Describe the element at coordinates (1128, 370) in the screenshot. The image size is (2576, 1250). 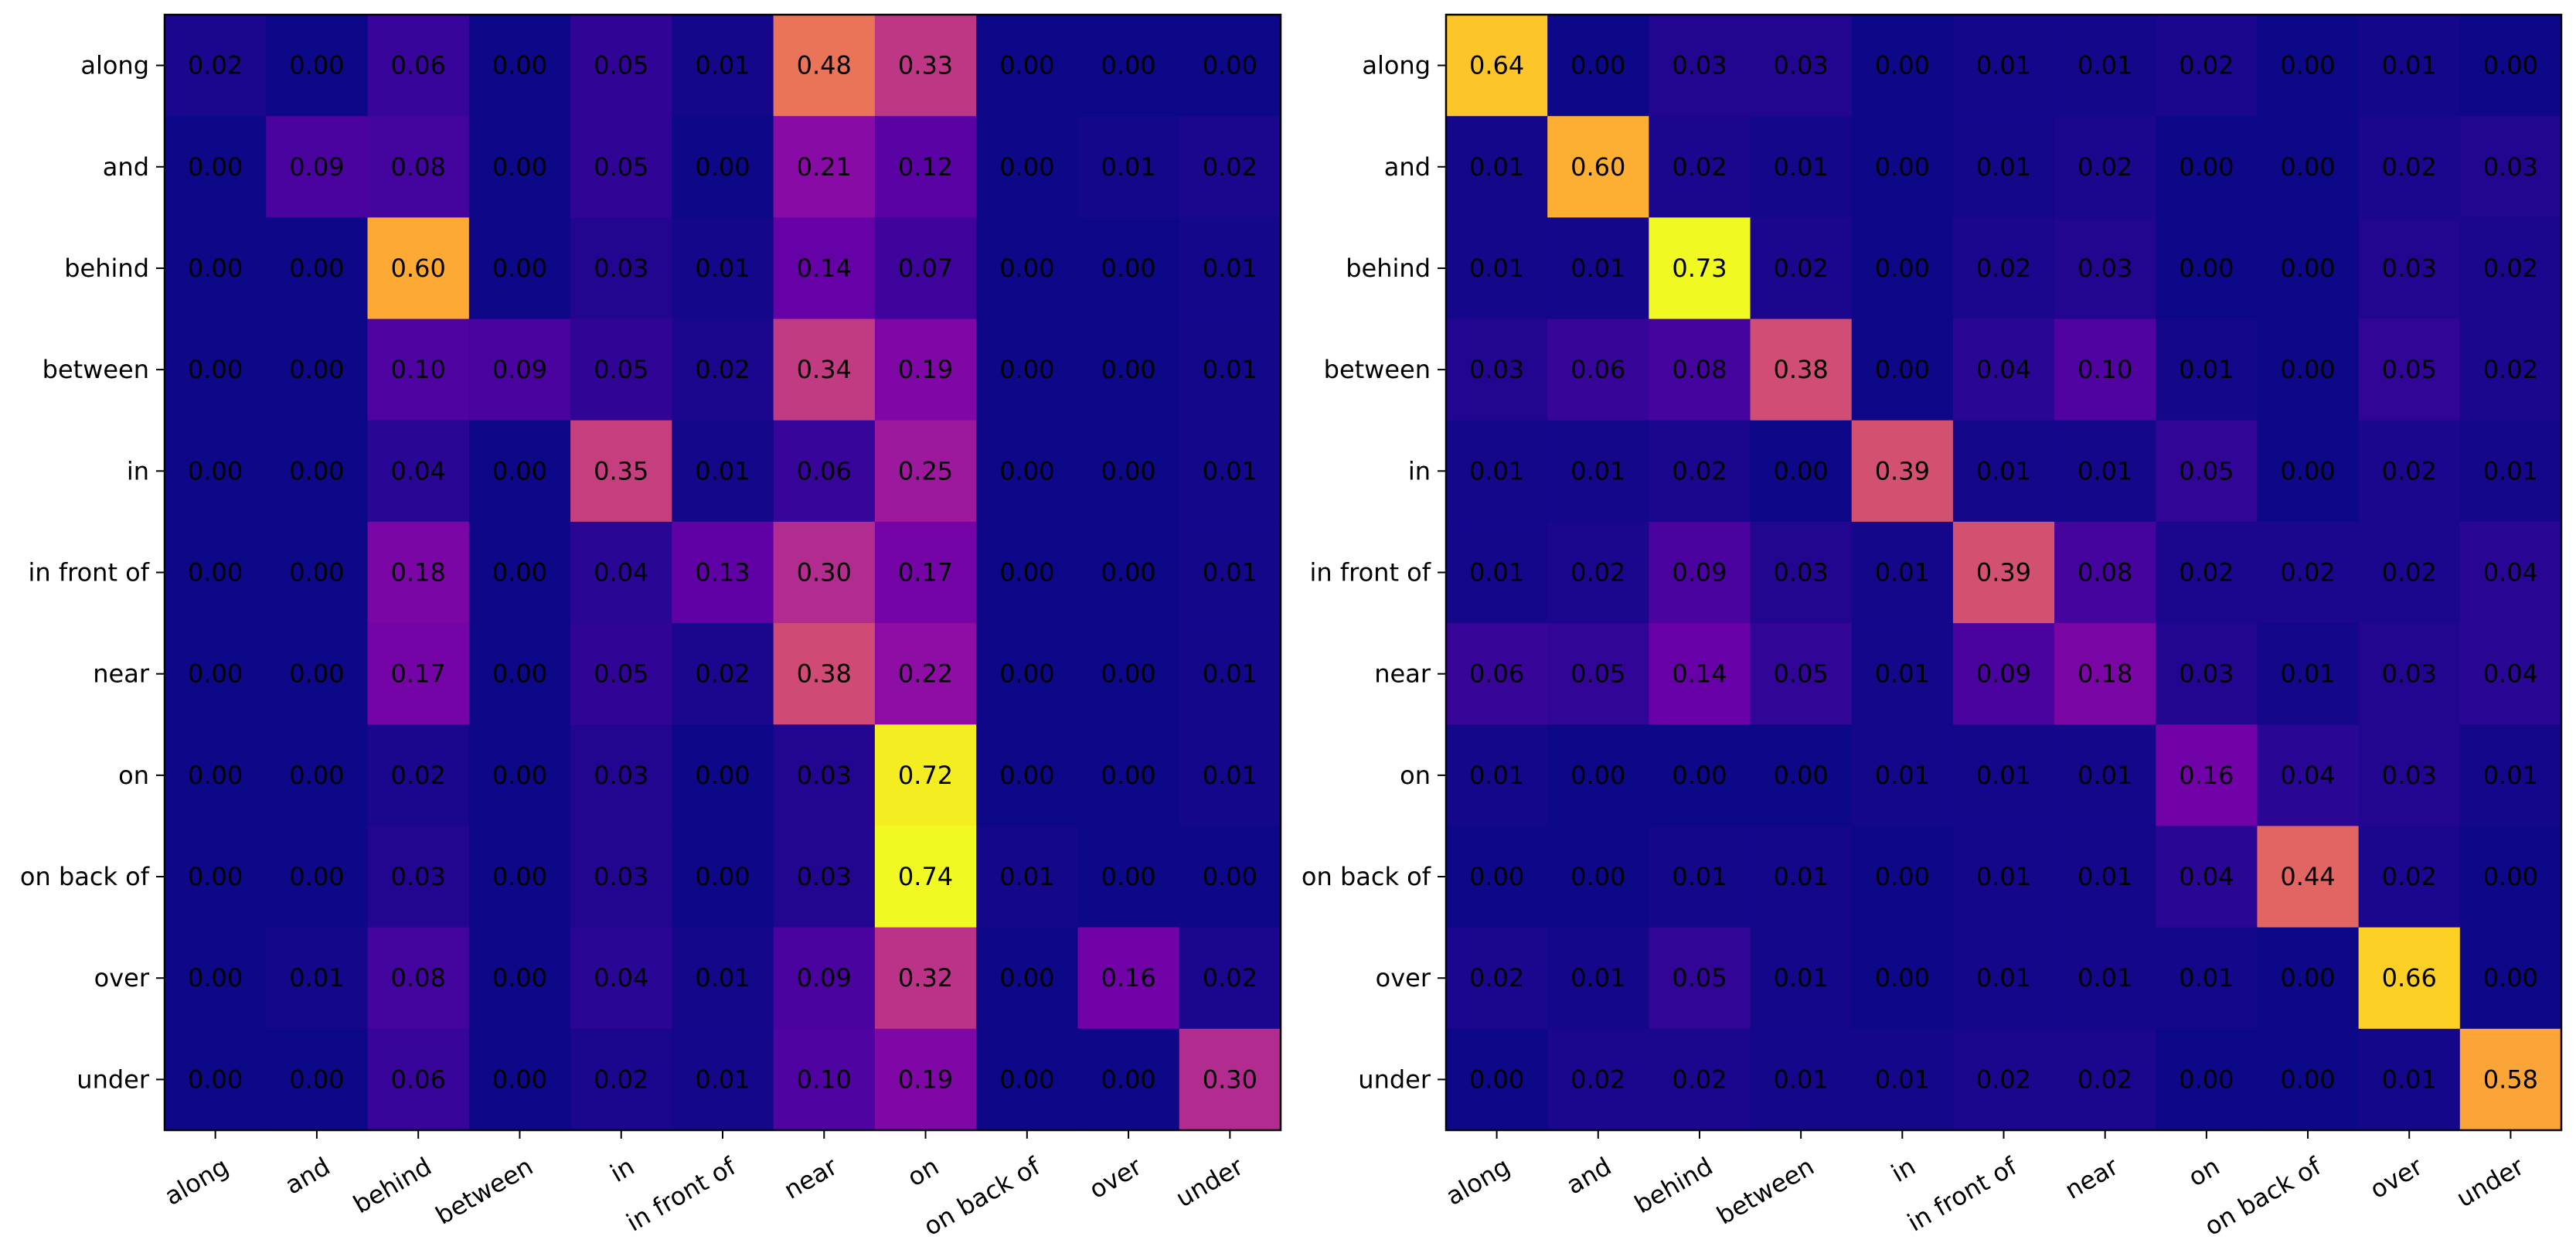
I see `heatmap-cell-r3-c9` at that location.